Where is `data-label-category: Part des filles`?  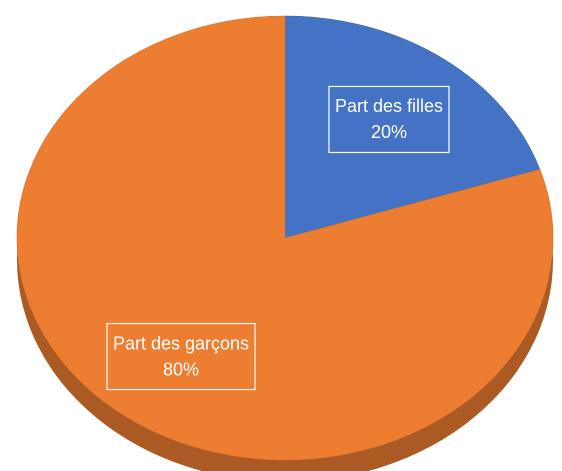
data-label-category: Part des filles is located at coordinates (389, 106).